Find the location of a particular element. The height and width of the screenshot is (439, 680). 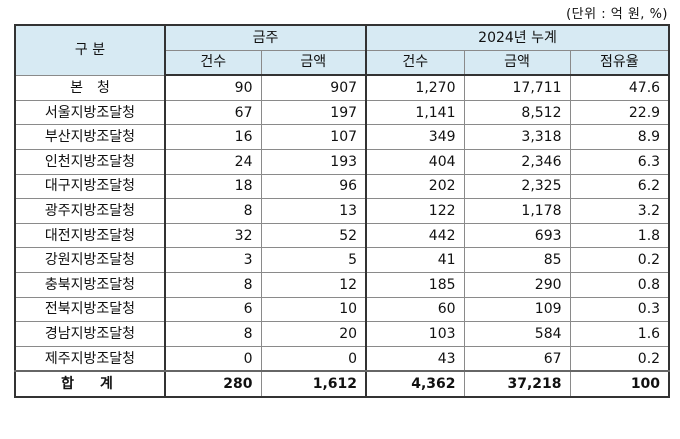

share-cell: 3.2 is located at coordinates (619, 211).